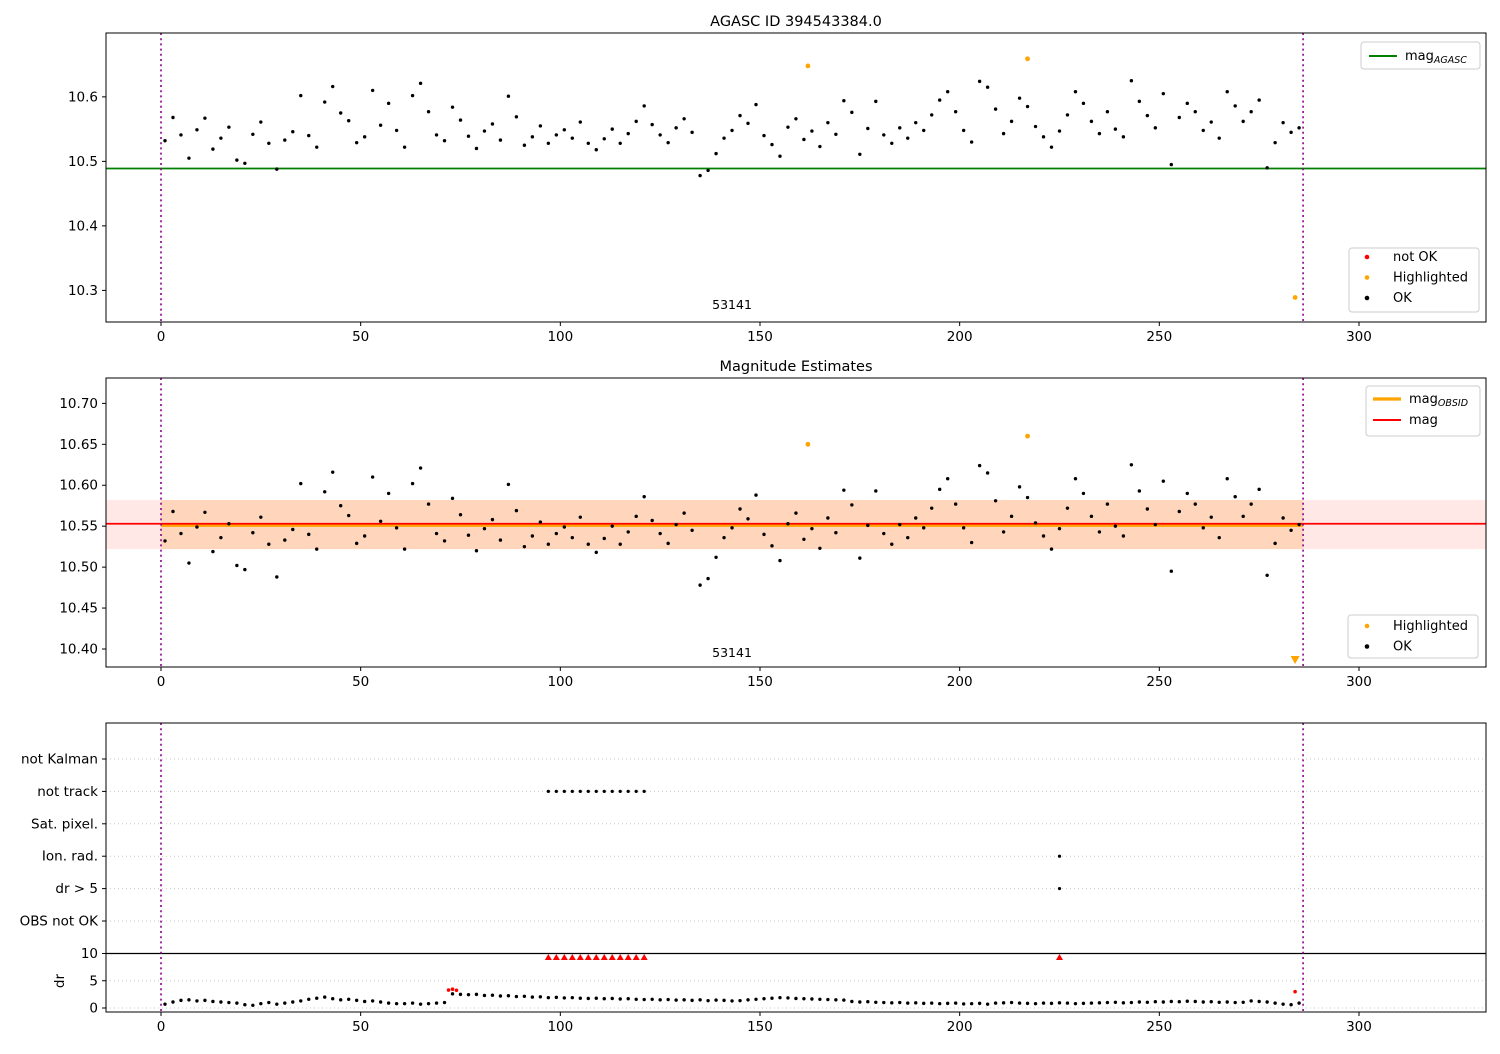  What do you see at coordinates (161, 337) in the screenshot?
I see `x-tick-label: 0` at bounding box center [161, 337].